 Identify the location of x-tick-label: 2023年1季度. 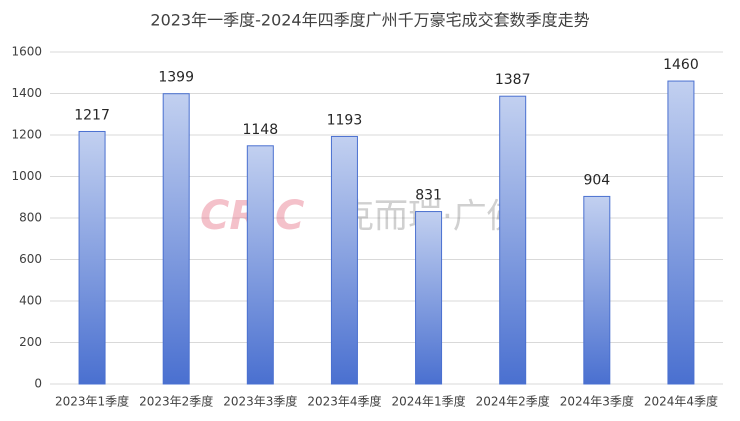
(92, 401).